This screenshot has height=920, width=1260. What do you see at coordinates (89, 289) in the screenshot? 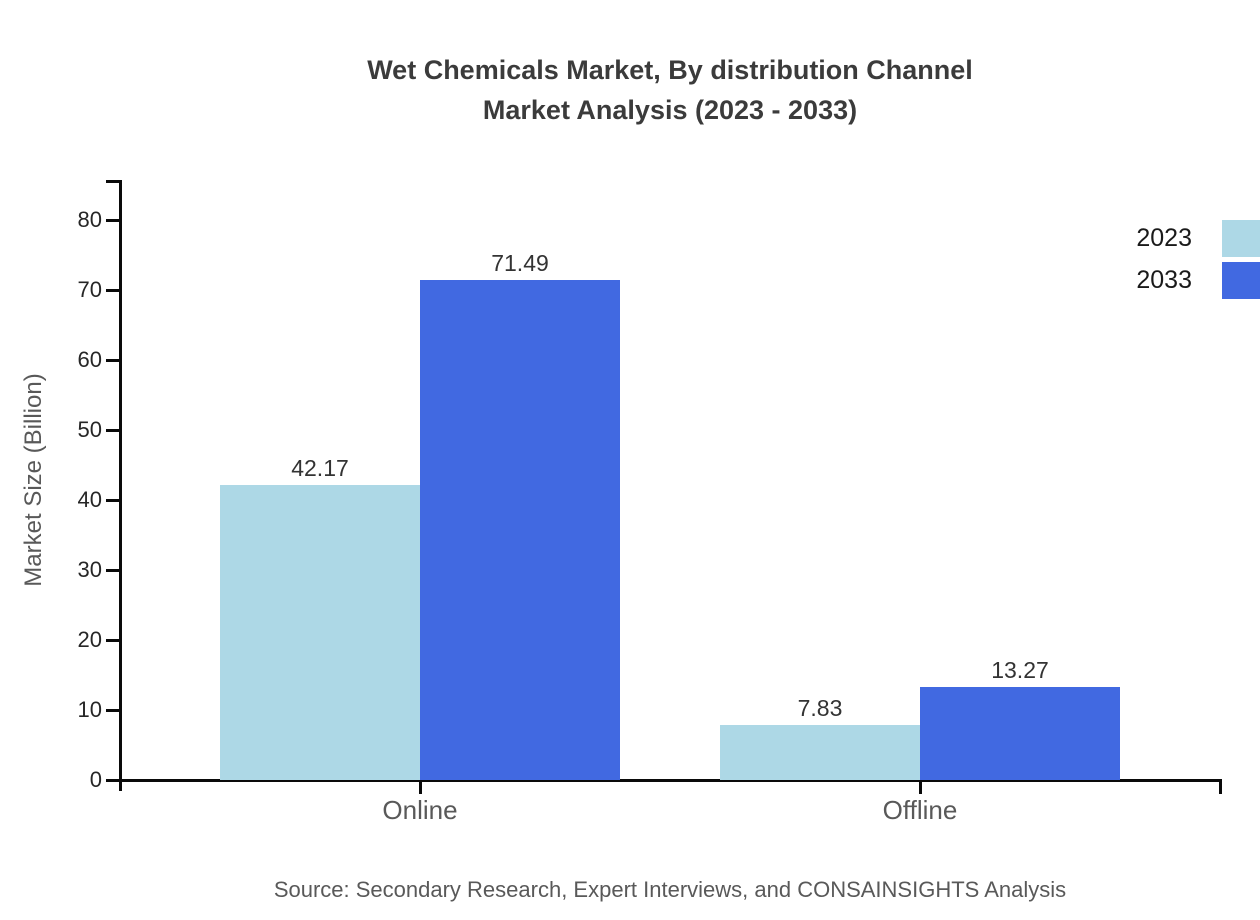
I see `y-tick-label: 70` at bounding box center [89, 289].